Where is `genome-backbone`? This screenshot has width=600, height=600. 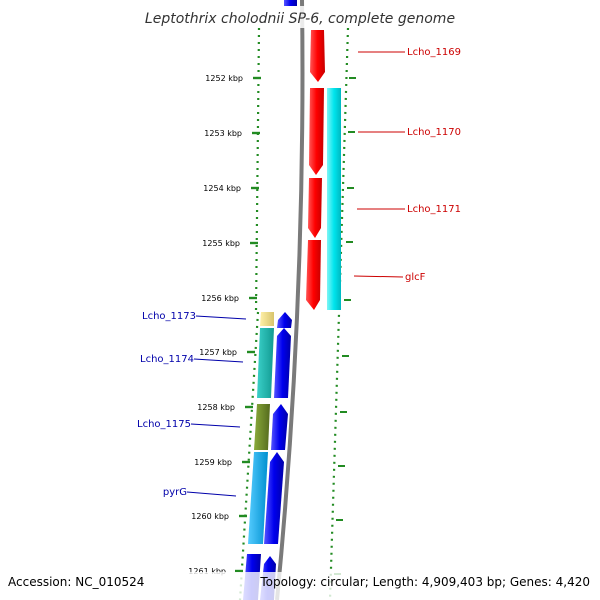
genome-backbone is located at coordinates (290, 300).